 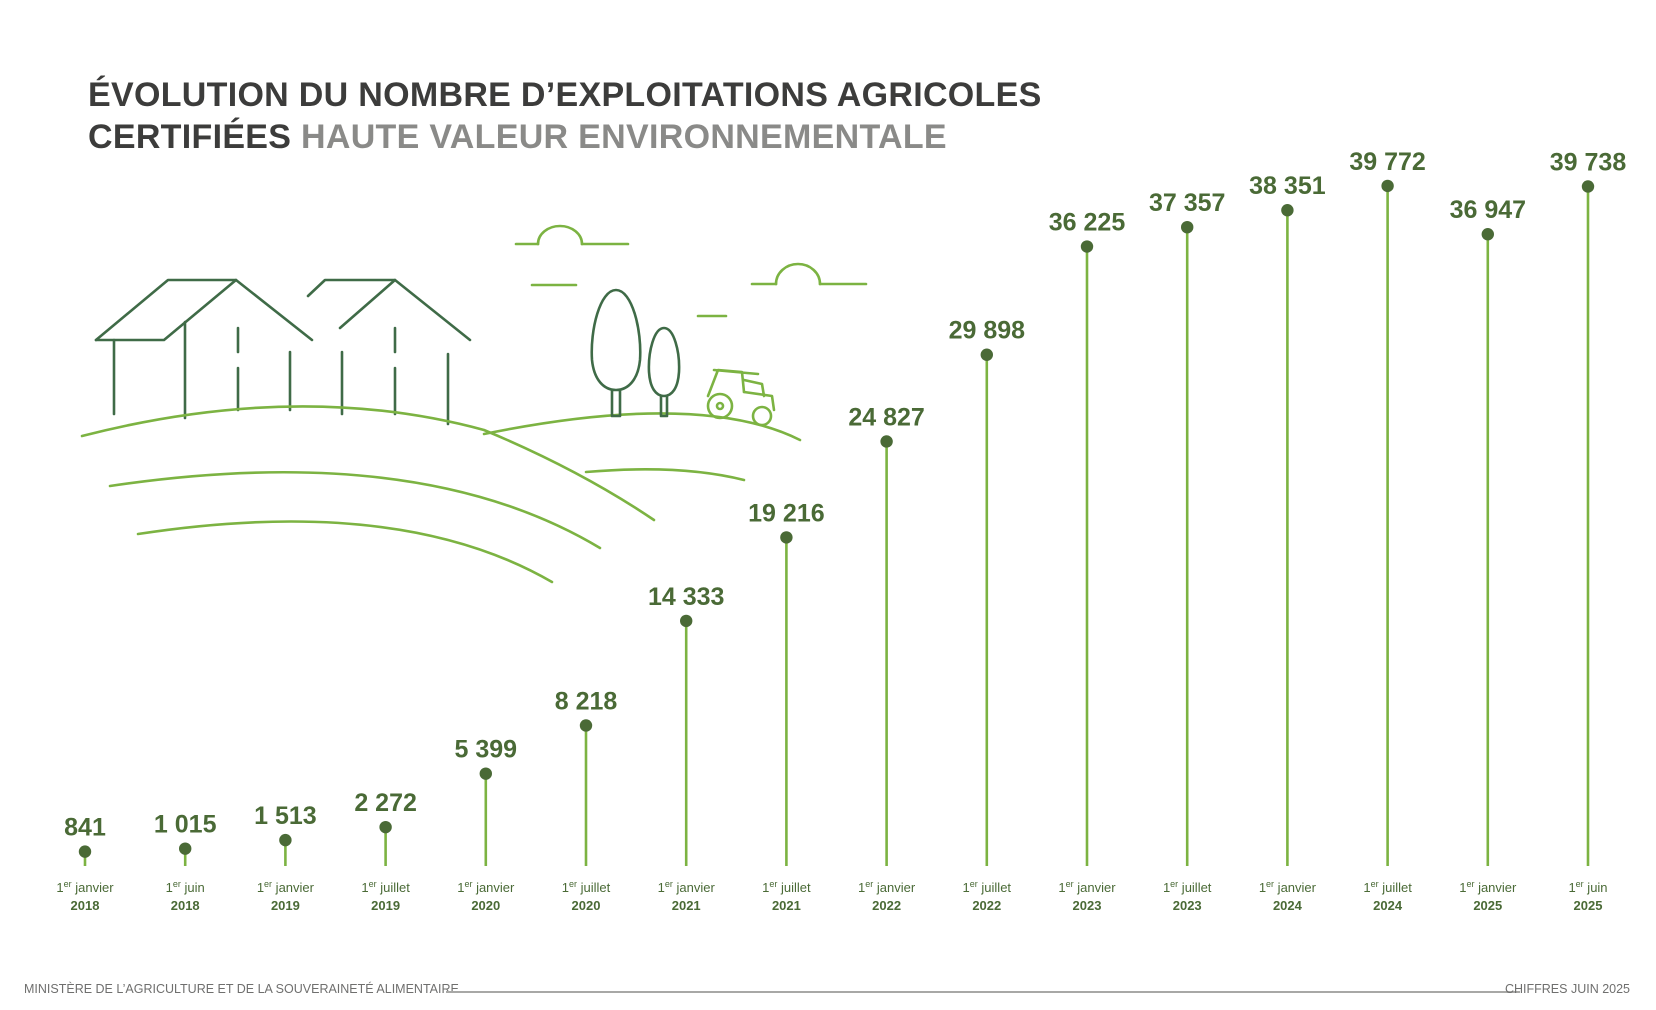 I want to click on value-label-2: 1 513, so click(x=285, y=816).